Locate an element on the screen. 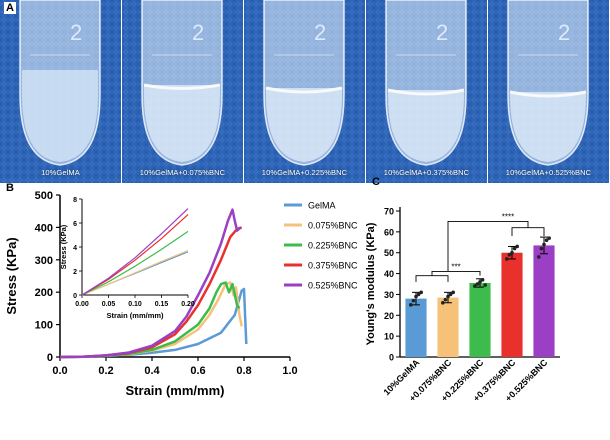 The width and height of the screenshot is (610, 440). y-tick-label: 10 is located at coordinates (389, 337).